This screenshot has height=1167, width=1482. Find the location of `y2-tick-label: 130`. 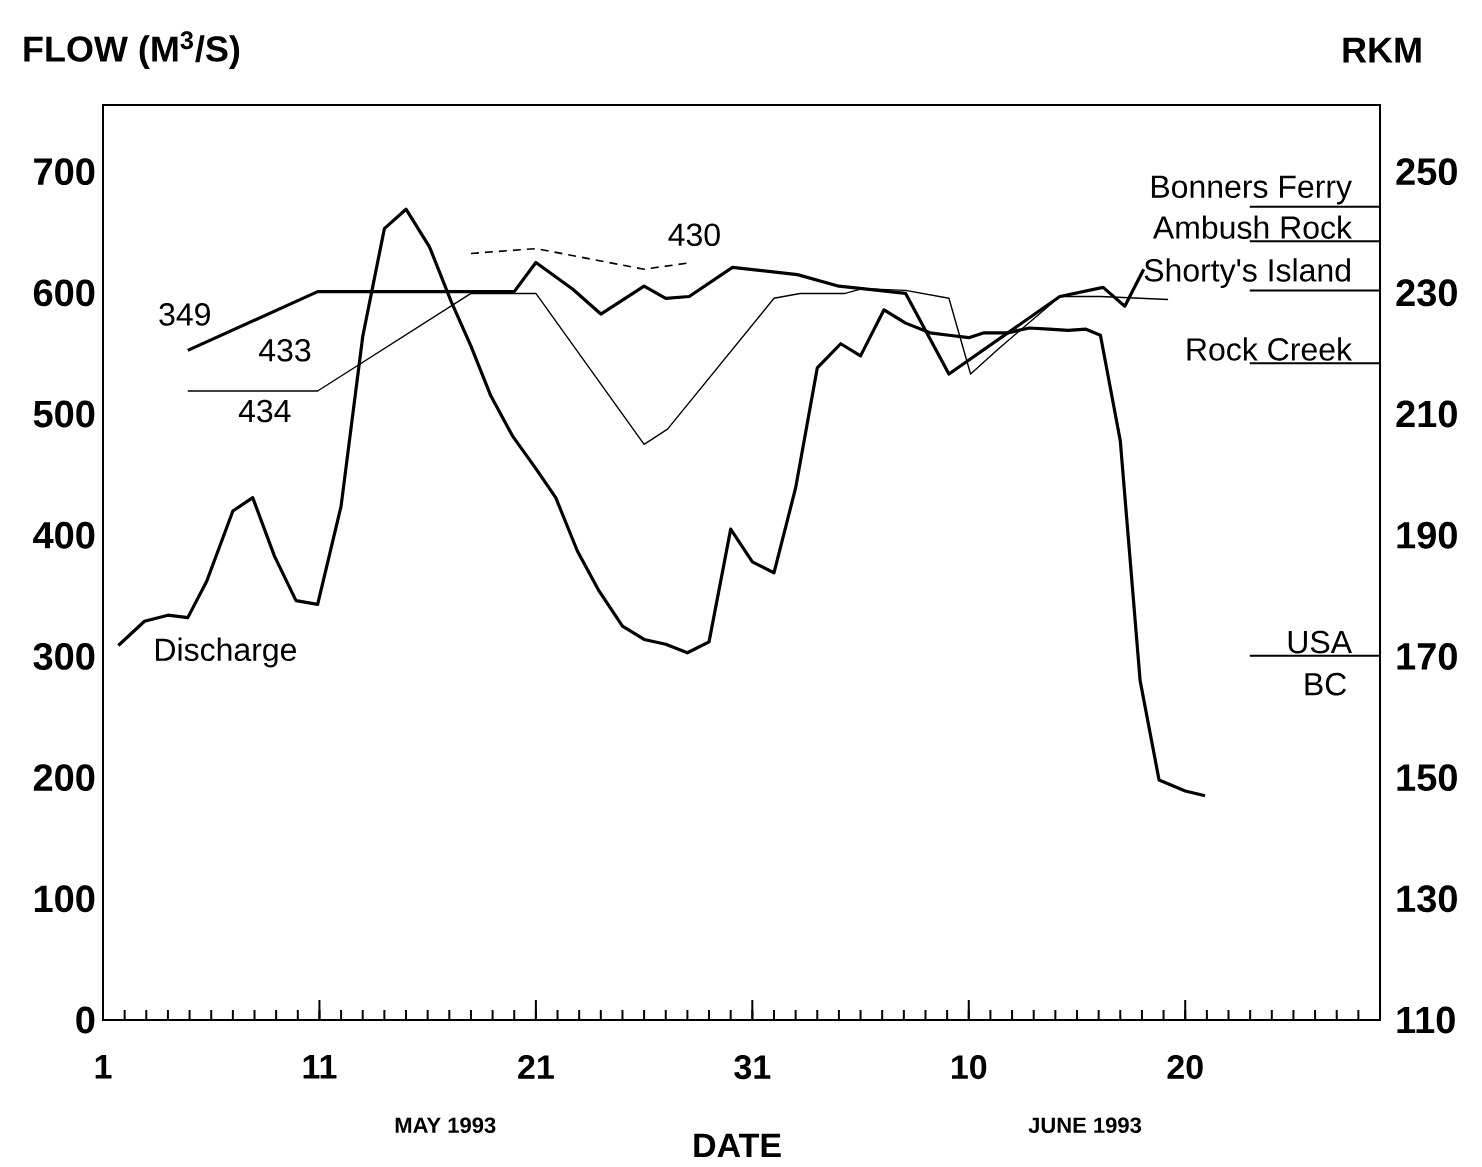

y2-tick-label: 130 is located at coordinates (1427, 899).